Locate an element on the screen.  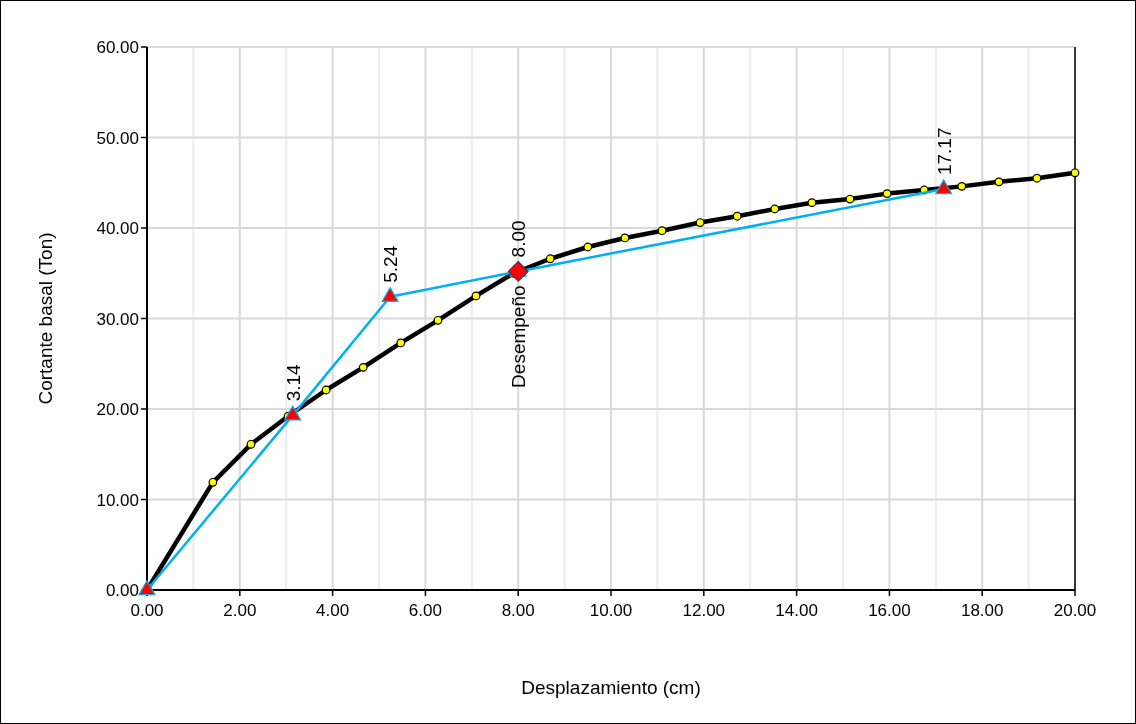
y-tick-label: 10.00 is located at coordinates (117, 500).